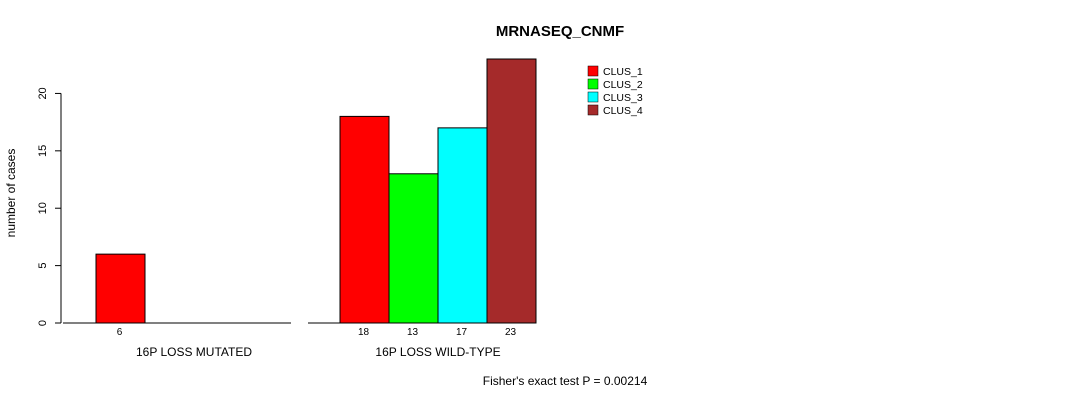  Describe the element at coordinates (43, 93) in the screenshot. I see `y-tick-label: 20` at that location.